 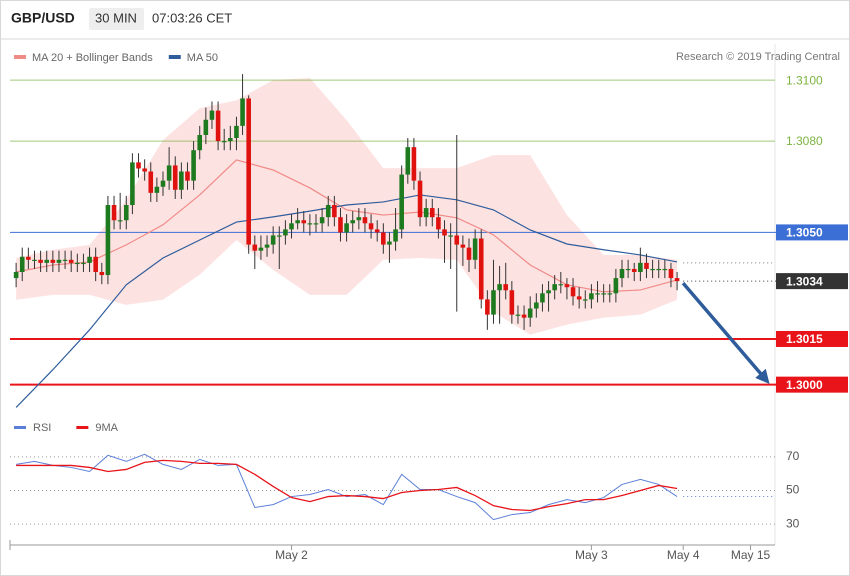 What do you see at coordinates (725, 332) in the screenshot?
I see `forecast-arrow` at bounding box center [725, 332].